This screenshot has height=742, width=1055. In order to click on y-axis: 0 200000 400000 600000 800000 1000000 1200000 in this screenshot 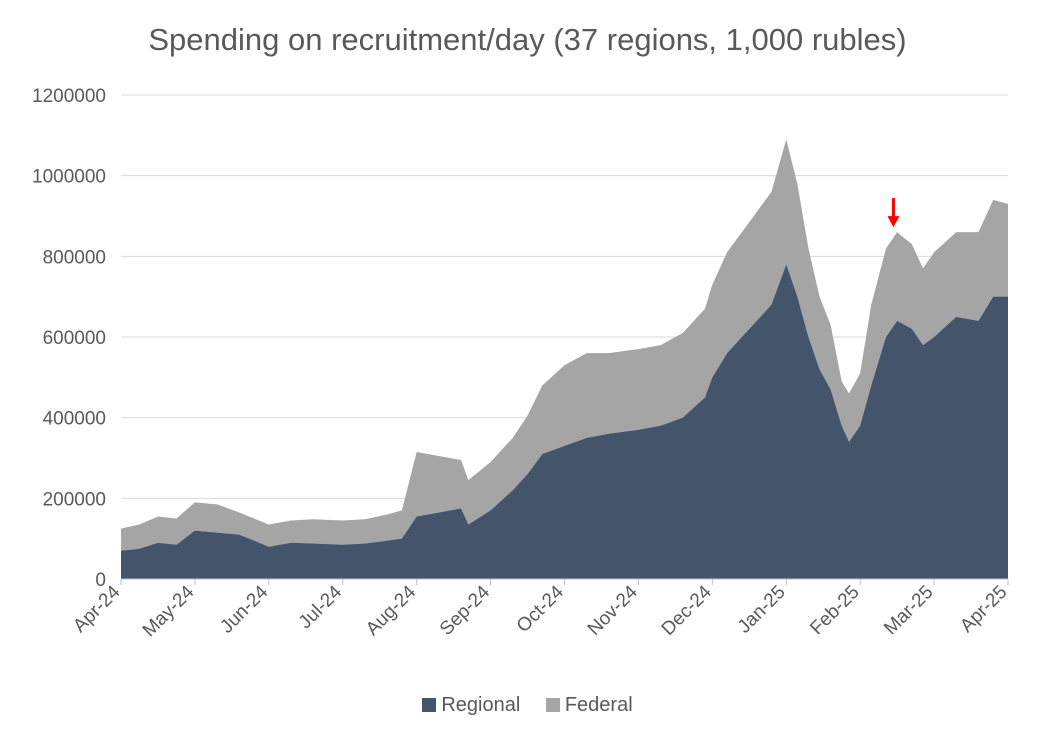, I will do `click(69, 338)`.